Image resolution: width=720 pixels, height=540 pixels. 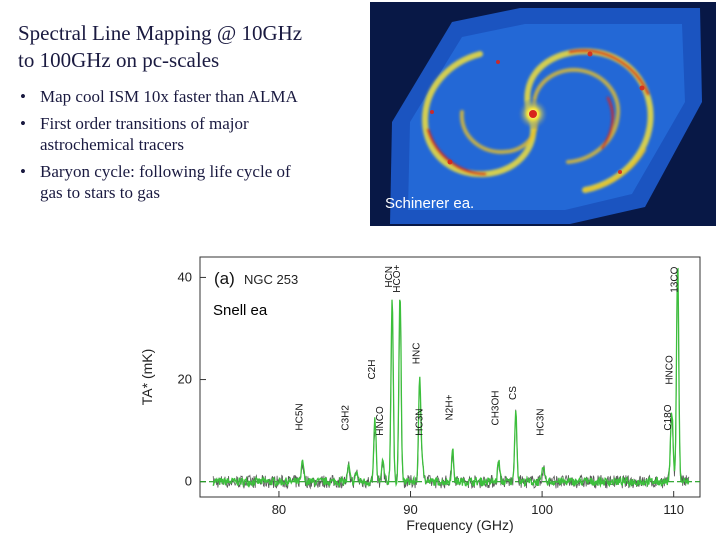 I want to click on spectrum-credit: Snell ea, so click(x=240, y=310).